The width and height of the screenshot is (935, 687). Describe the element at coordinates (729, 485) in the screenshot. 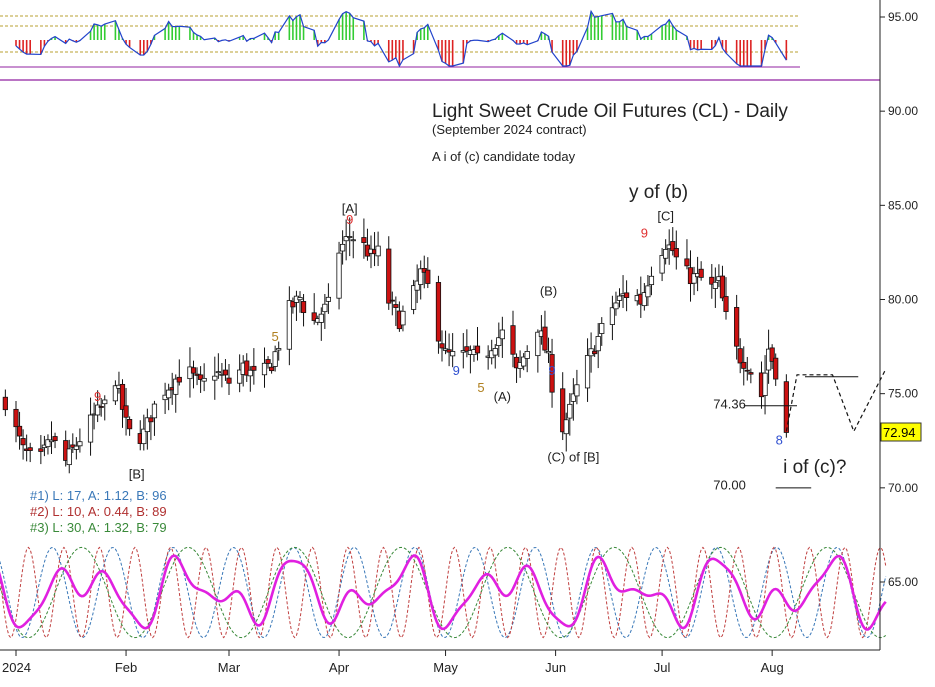

I see `wave-annotation: 70.00` at that location.